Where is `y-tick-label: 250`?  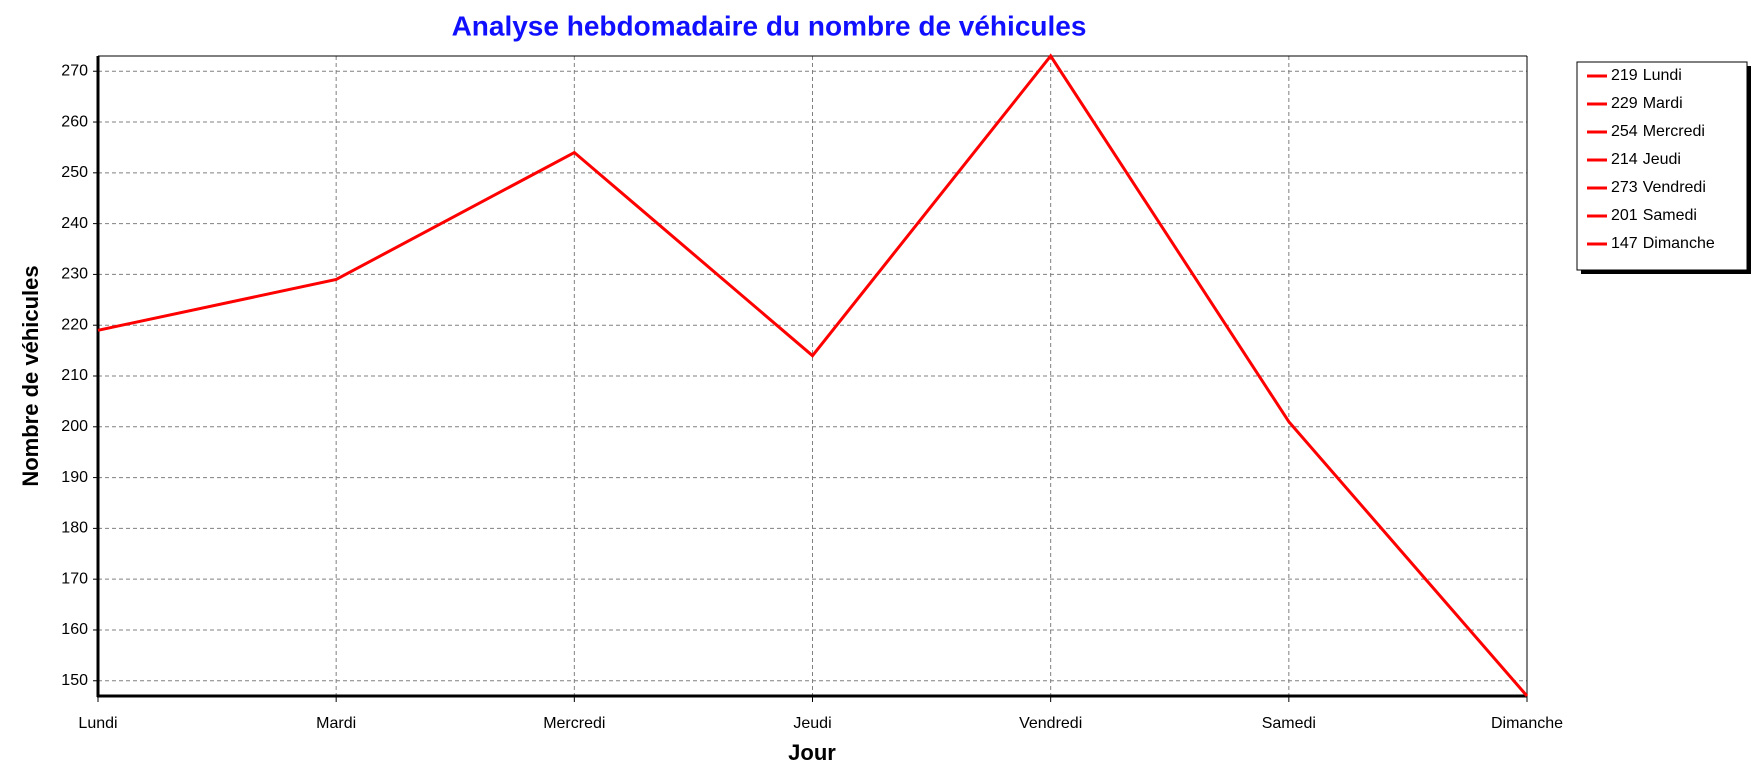
y-tick-label: 250 is located at coordinates (74, 172).